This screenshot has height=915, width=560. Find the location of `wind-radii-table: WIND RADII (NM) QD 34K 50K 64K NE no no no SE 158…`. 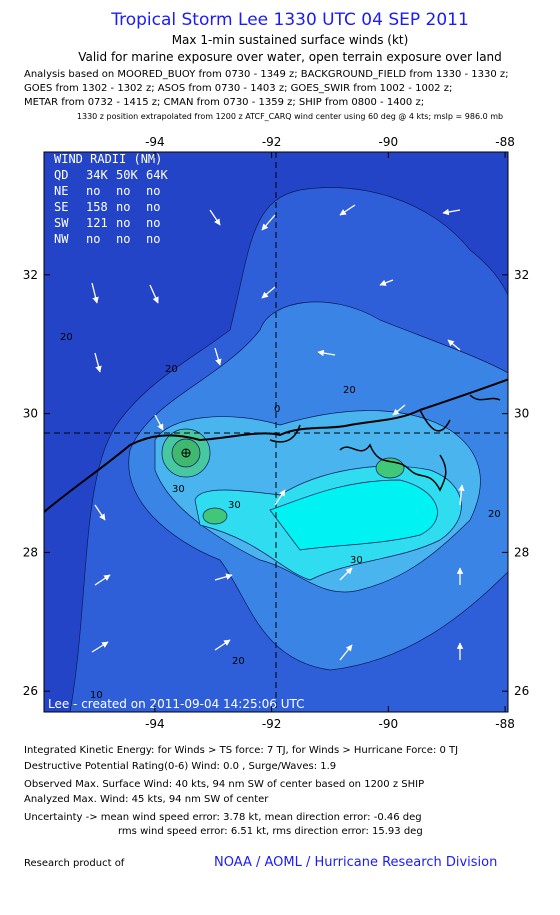

wind-radii-table: WIND RADII (NM) QD 34K 50K 64K NE no no no SE 158… is located at coordinates (111, 199).